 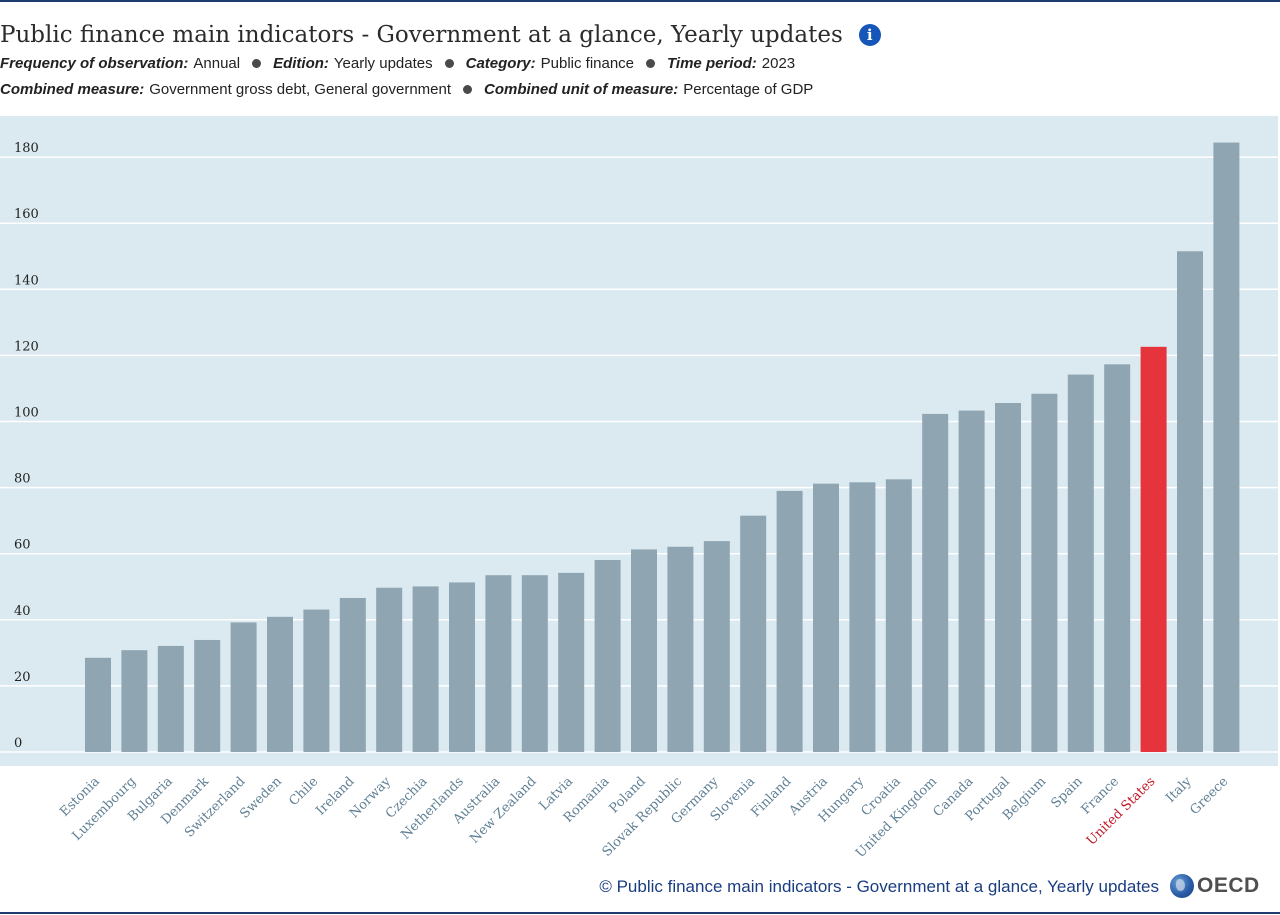 I want to click on info-icon: i, so click(x=869, y=35).